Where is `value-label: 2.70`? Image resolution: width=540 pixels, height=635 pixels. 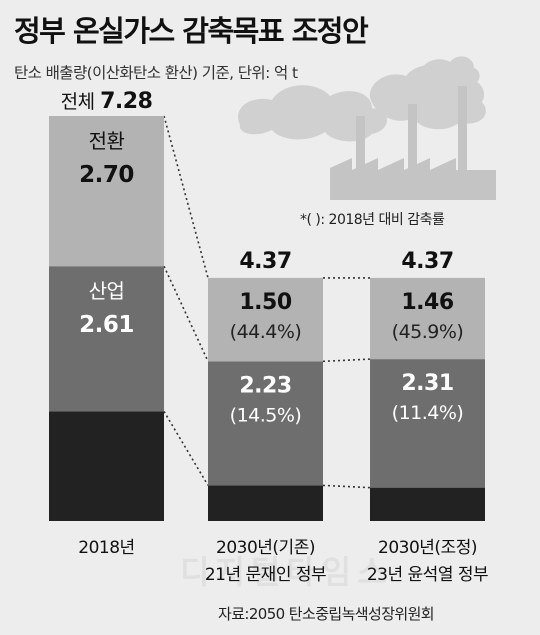 value-label: 2.70 is located at coordinates (106, 175).